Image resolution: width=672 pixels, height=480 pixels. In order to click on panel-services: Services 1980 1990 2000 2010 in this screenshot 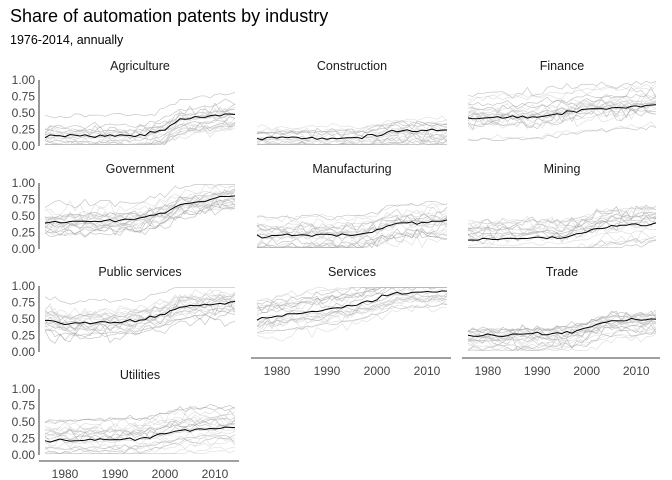, I will do `click(351, 321)`.